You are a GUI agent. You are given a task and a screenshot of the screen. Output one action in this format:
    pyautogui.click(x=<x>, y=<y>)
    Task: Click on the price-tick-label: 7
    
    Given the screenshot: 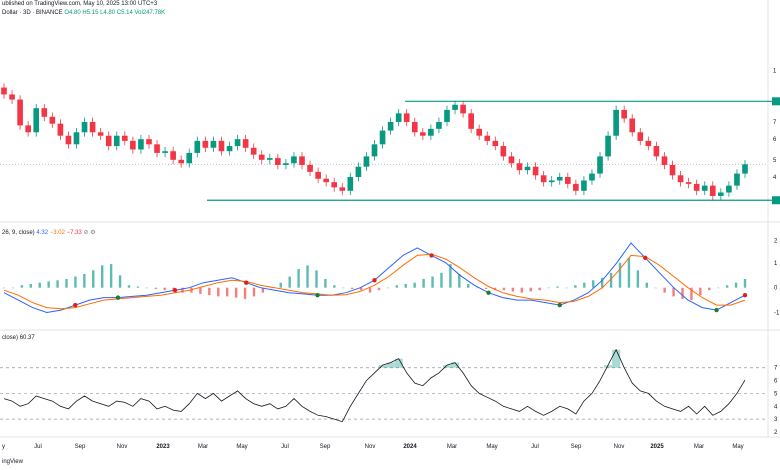 What is the action you would take?
    pyautogui.click(x=775, y=123)
    